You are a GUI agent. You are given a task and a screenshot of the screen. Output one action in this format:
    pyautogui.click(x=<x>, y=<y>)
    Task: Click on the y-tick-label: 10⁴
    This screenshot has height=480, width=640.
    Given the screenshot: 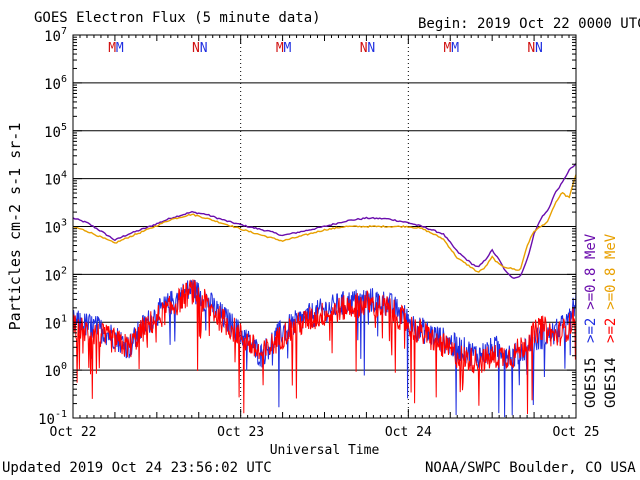 What is the action you would take?
    pyautogui.click(x=55, y=179)
    